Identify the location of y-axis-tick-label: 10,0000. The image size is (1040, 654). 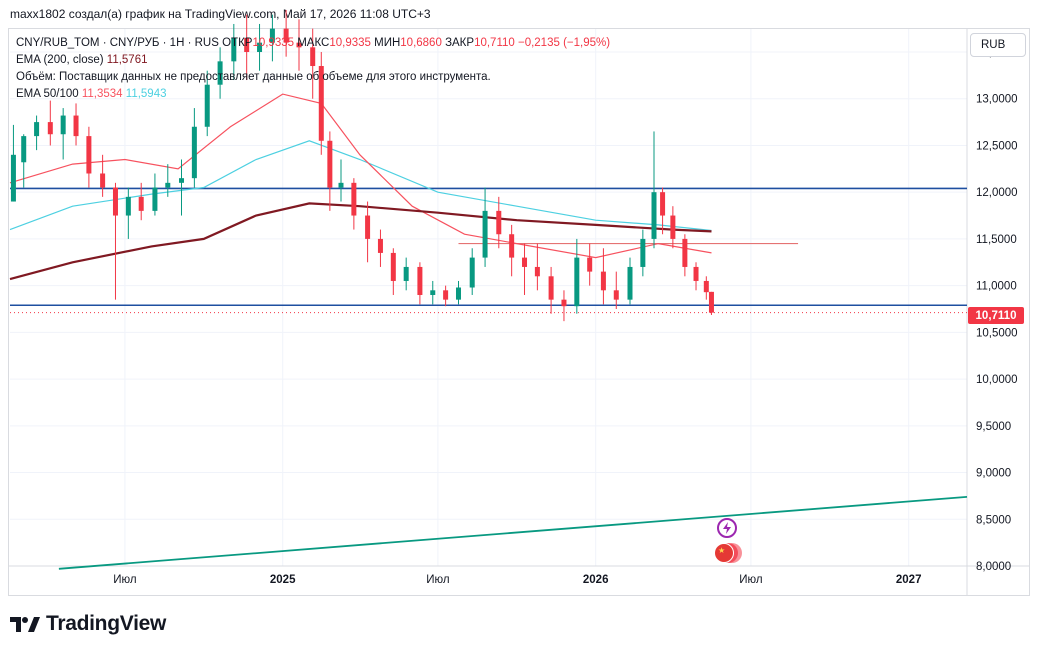
(997, 380).